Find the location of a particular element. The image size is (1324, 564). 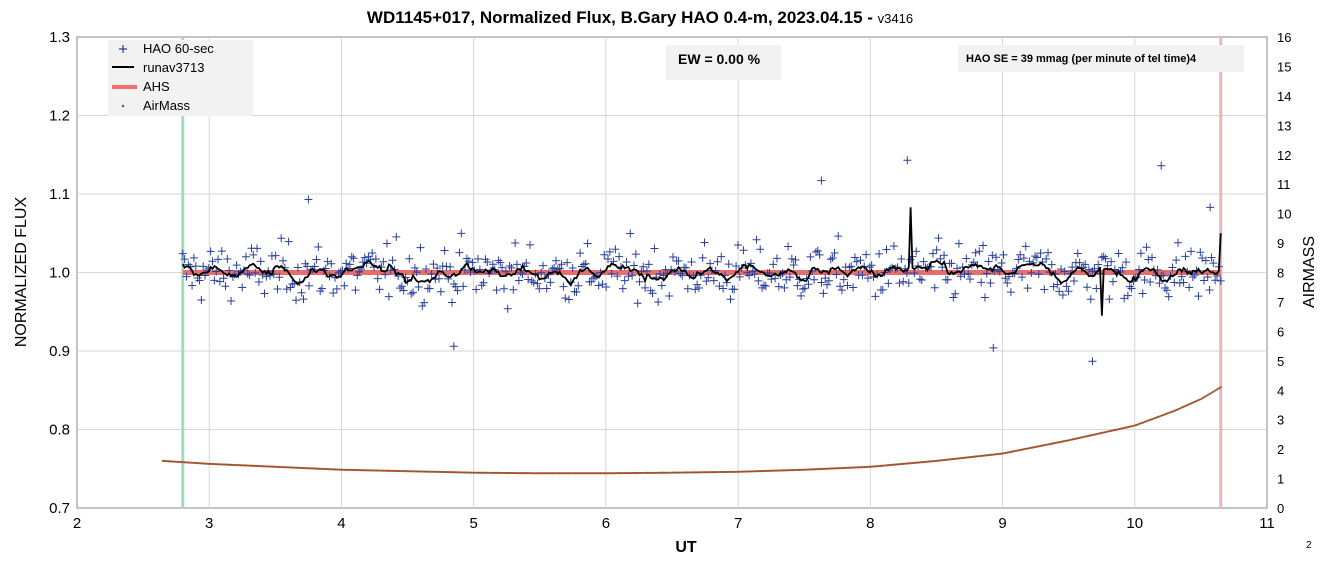

y2-tick-label: 4 is located at coordinates (1280, 390).